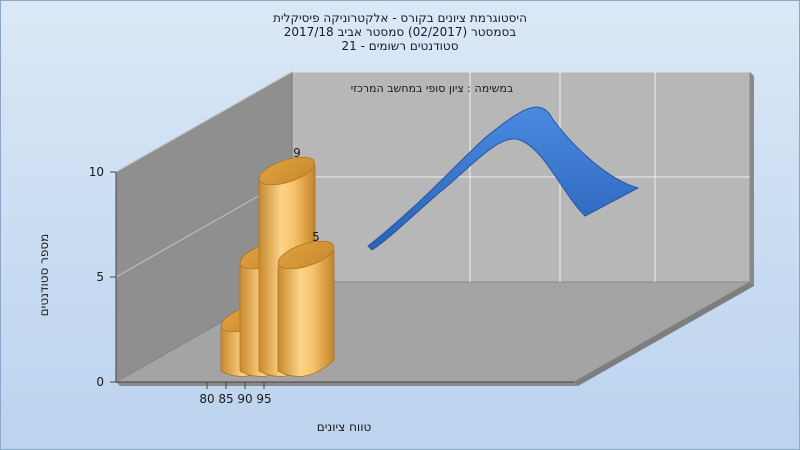 This screenshot has height=450, width=800. I want to click on floor-edge, so click(347, 384).